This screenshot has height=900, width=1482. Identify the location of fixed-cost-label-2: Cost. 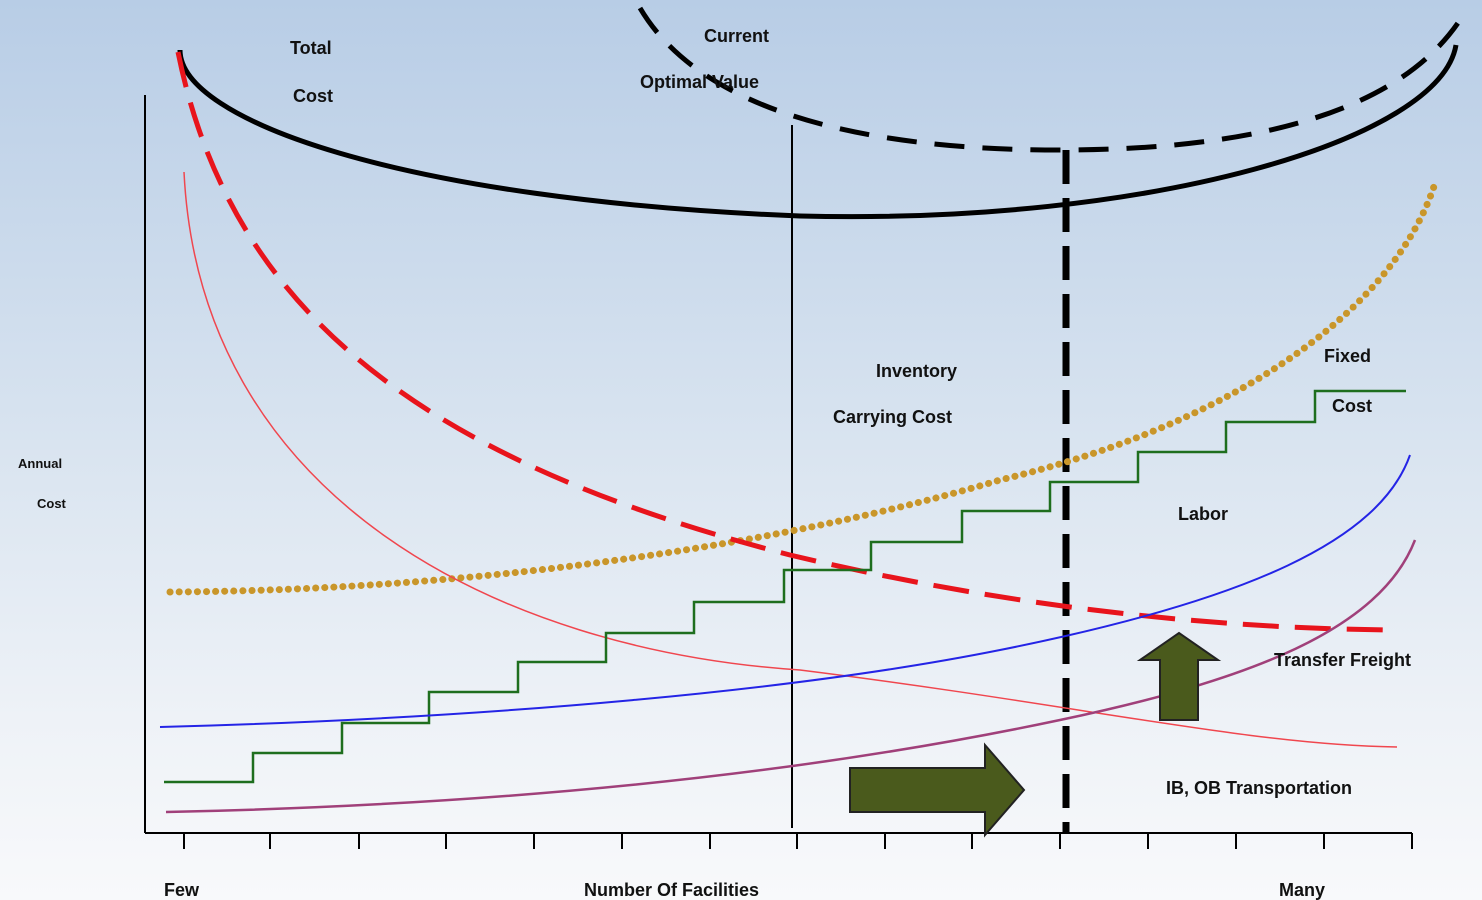
(1352, 406).